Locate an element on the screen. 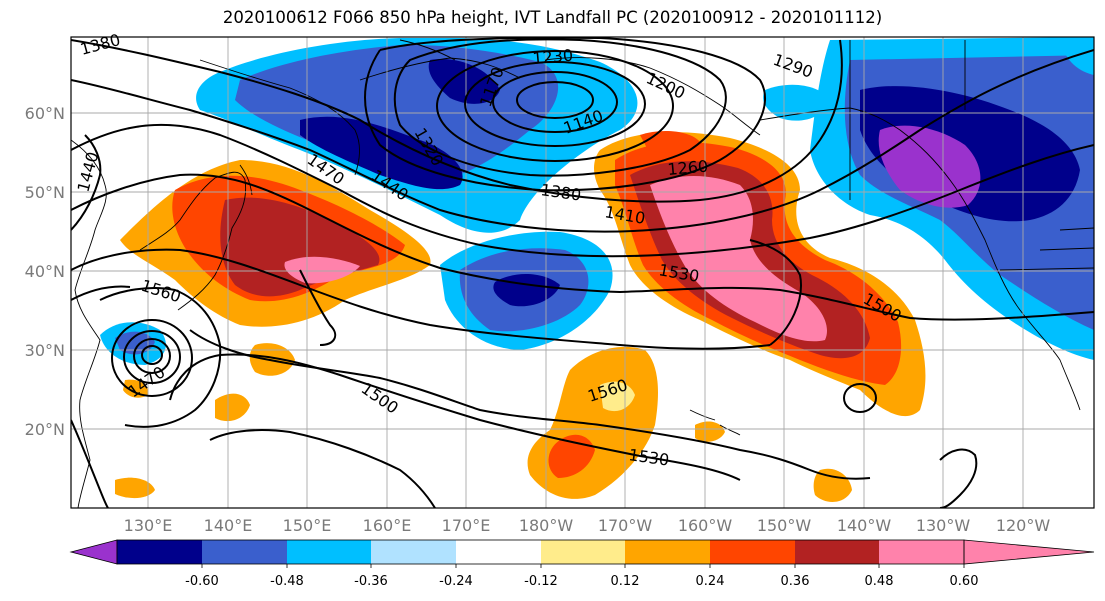  colorbar-tick-label: -0.48 is located at coordinates (287, 581).